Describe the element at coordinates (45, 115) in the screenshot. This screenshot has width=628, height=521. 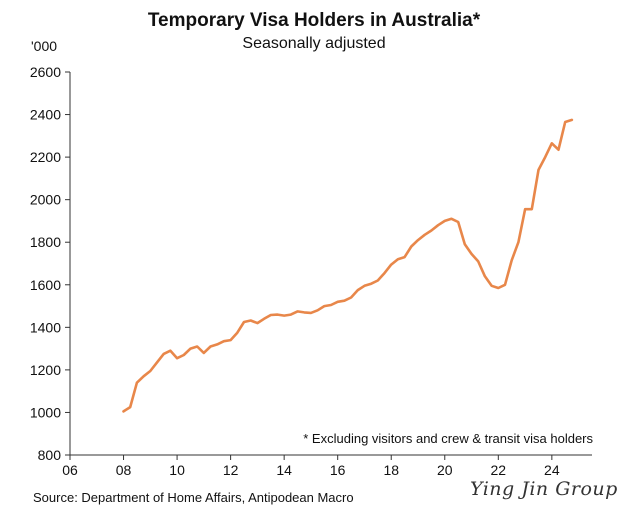
I see `y-tick-label: 2400` at that location.